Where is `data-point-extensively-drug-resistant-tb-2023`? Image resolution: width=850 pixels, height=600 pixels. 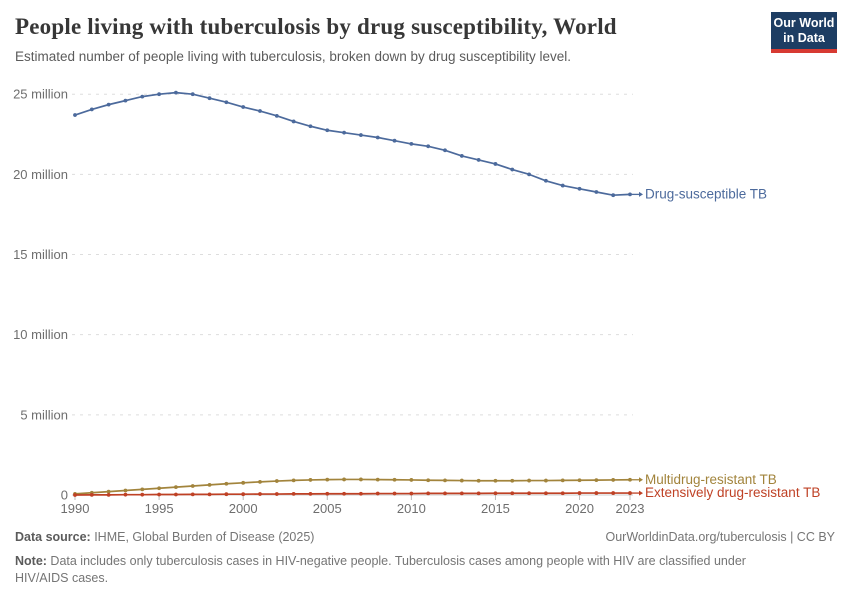 data-point-extensively-drug-resistant-tb-2023 is located at coordinates (630, 493).